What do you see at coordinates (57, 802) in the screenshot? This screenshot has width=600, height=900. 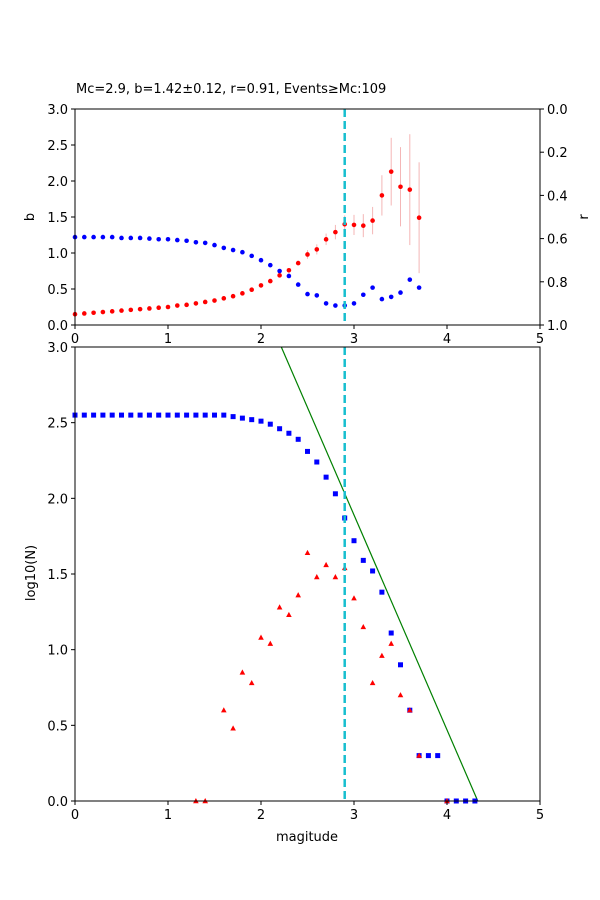 I see `bottom-y-tick-label: 0.0` at bounding box center [57, 802].